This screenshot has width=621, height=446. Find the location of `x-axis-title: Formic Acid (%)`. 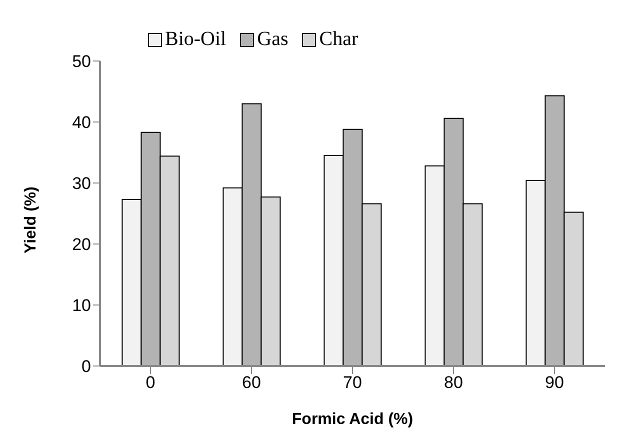

x-axis-title: Formic Acid (%) is located at coordinates (353, 419).